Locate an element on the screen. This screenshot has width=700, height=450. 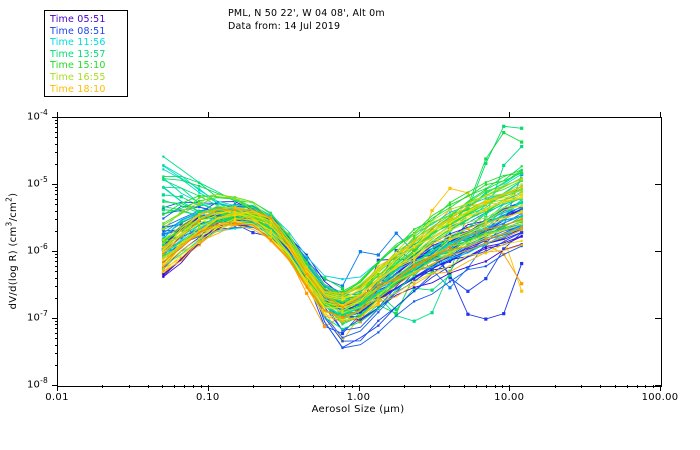
y-tick-label-0: 10⁻⁸ is located at coordinates (37, 383).